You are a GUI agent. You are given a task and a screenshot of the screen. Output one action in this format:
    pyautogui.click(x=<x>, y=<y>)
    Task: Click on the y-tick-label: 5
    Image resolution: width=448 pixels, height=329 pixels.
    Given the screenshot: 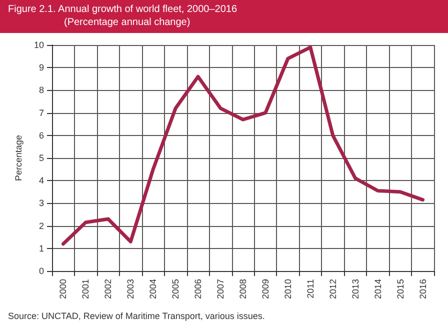 What is the action you would take?
    pyautogui.click(x=41, y=158)
    